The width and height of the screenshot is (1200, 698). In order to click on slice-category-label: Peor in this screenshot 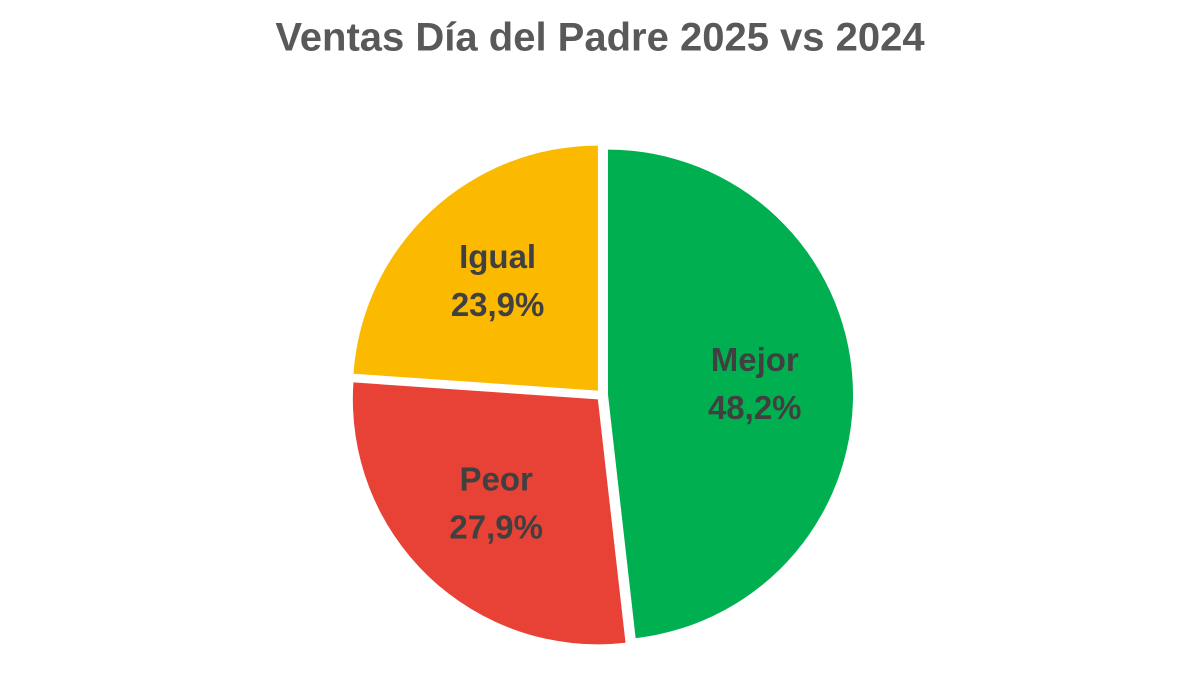, I will do `click(497, 478)`.